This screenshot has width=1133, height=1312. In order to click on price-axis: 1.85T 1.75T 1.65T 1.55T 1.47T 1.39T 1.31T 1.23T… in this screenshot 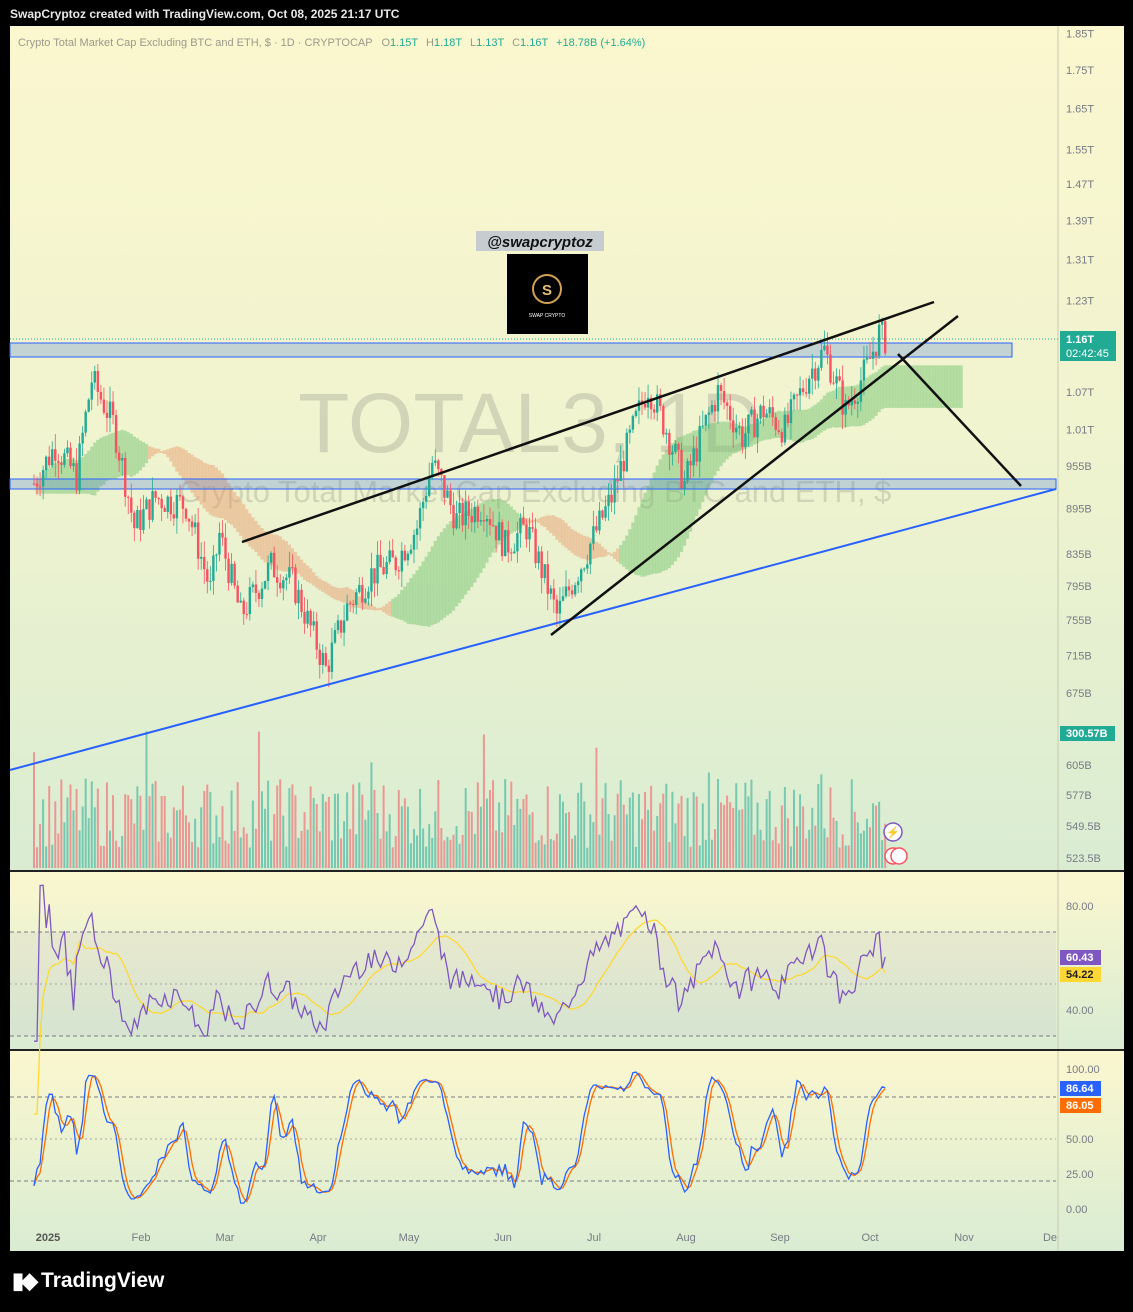, I will do `click(1083, 622)`.